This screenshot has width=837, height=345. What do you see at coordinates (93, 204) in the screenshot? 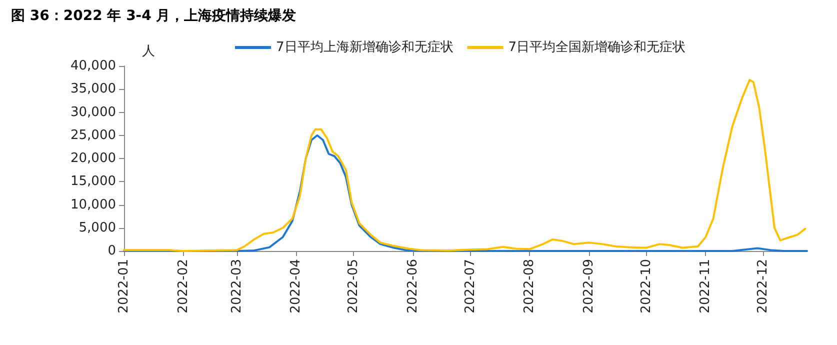
I see `y-tick-label: 10,000` at bounding box center [93, 204].